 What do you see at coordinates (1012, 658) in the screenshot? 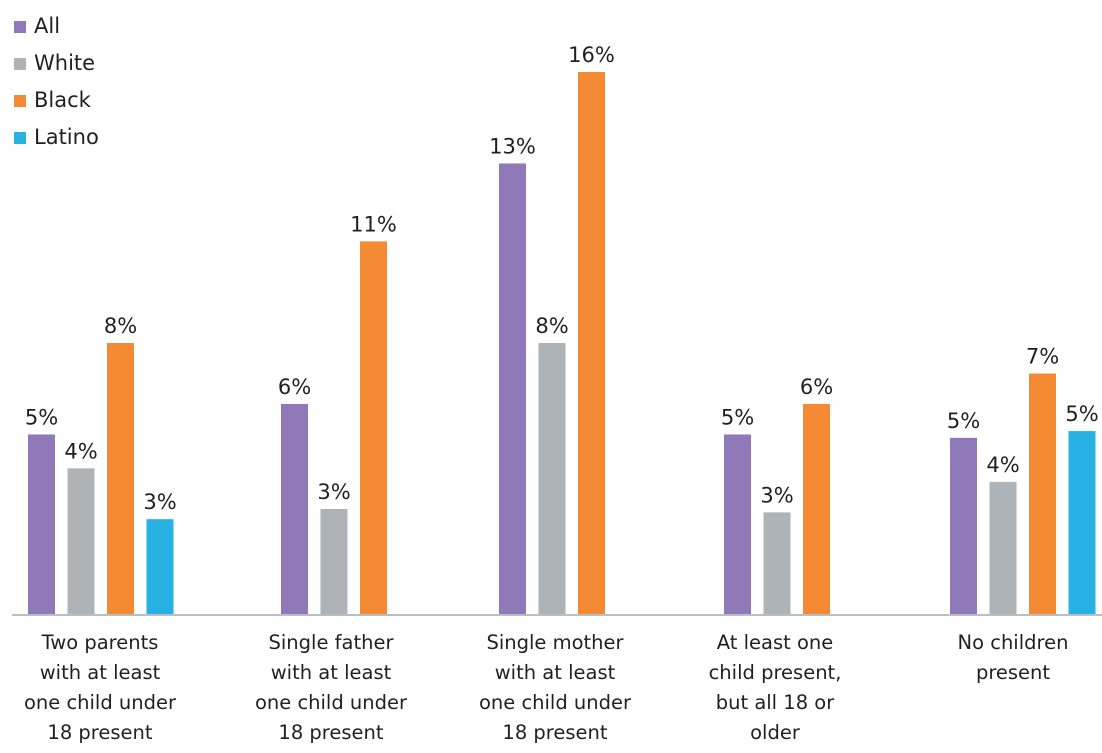
I see `category-label-no-children: No children present` at bounding box center [1012, 658].